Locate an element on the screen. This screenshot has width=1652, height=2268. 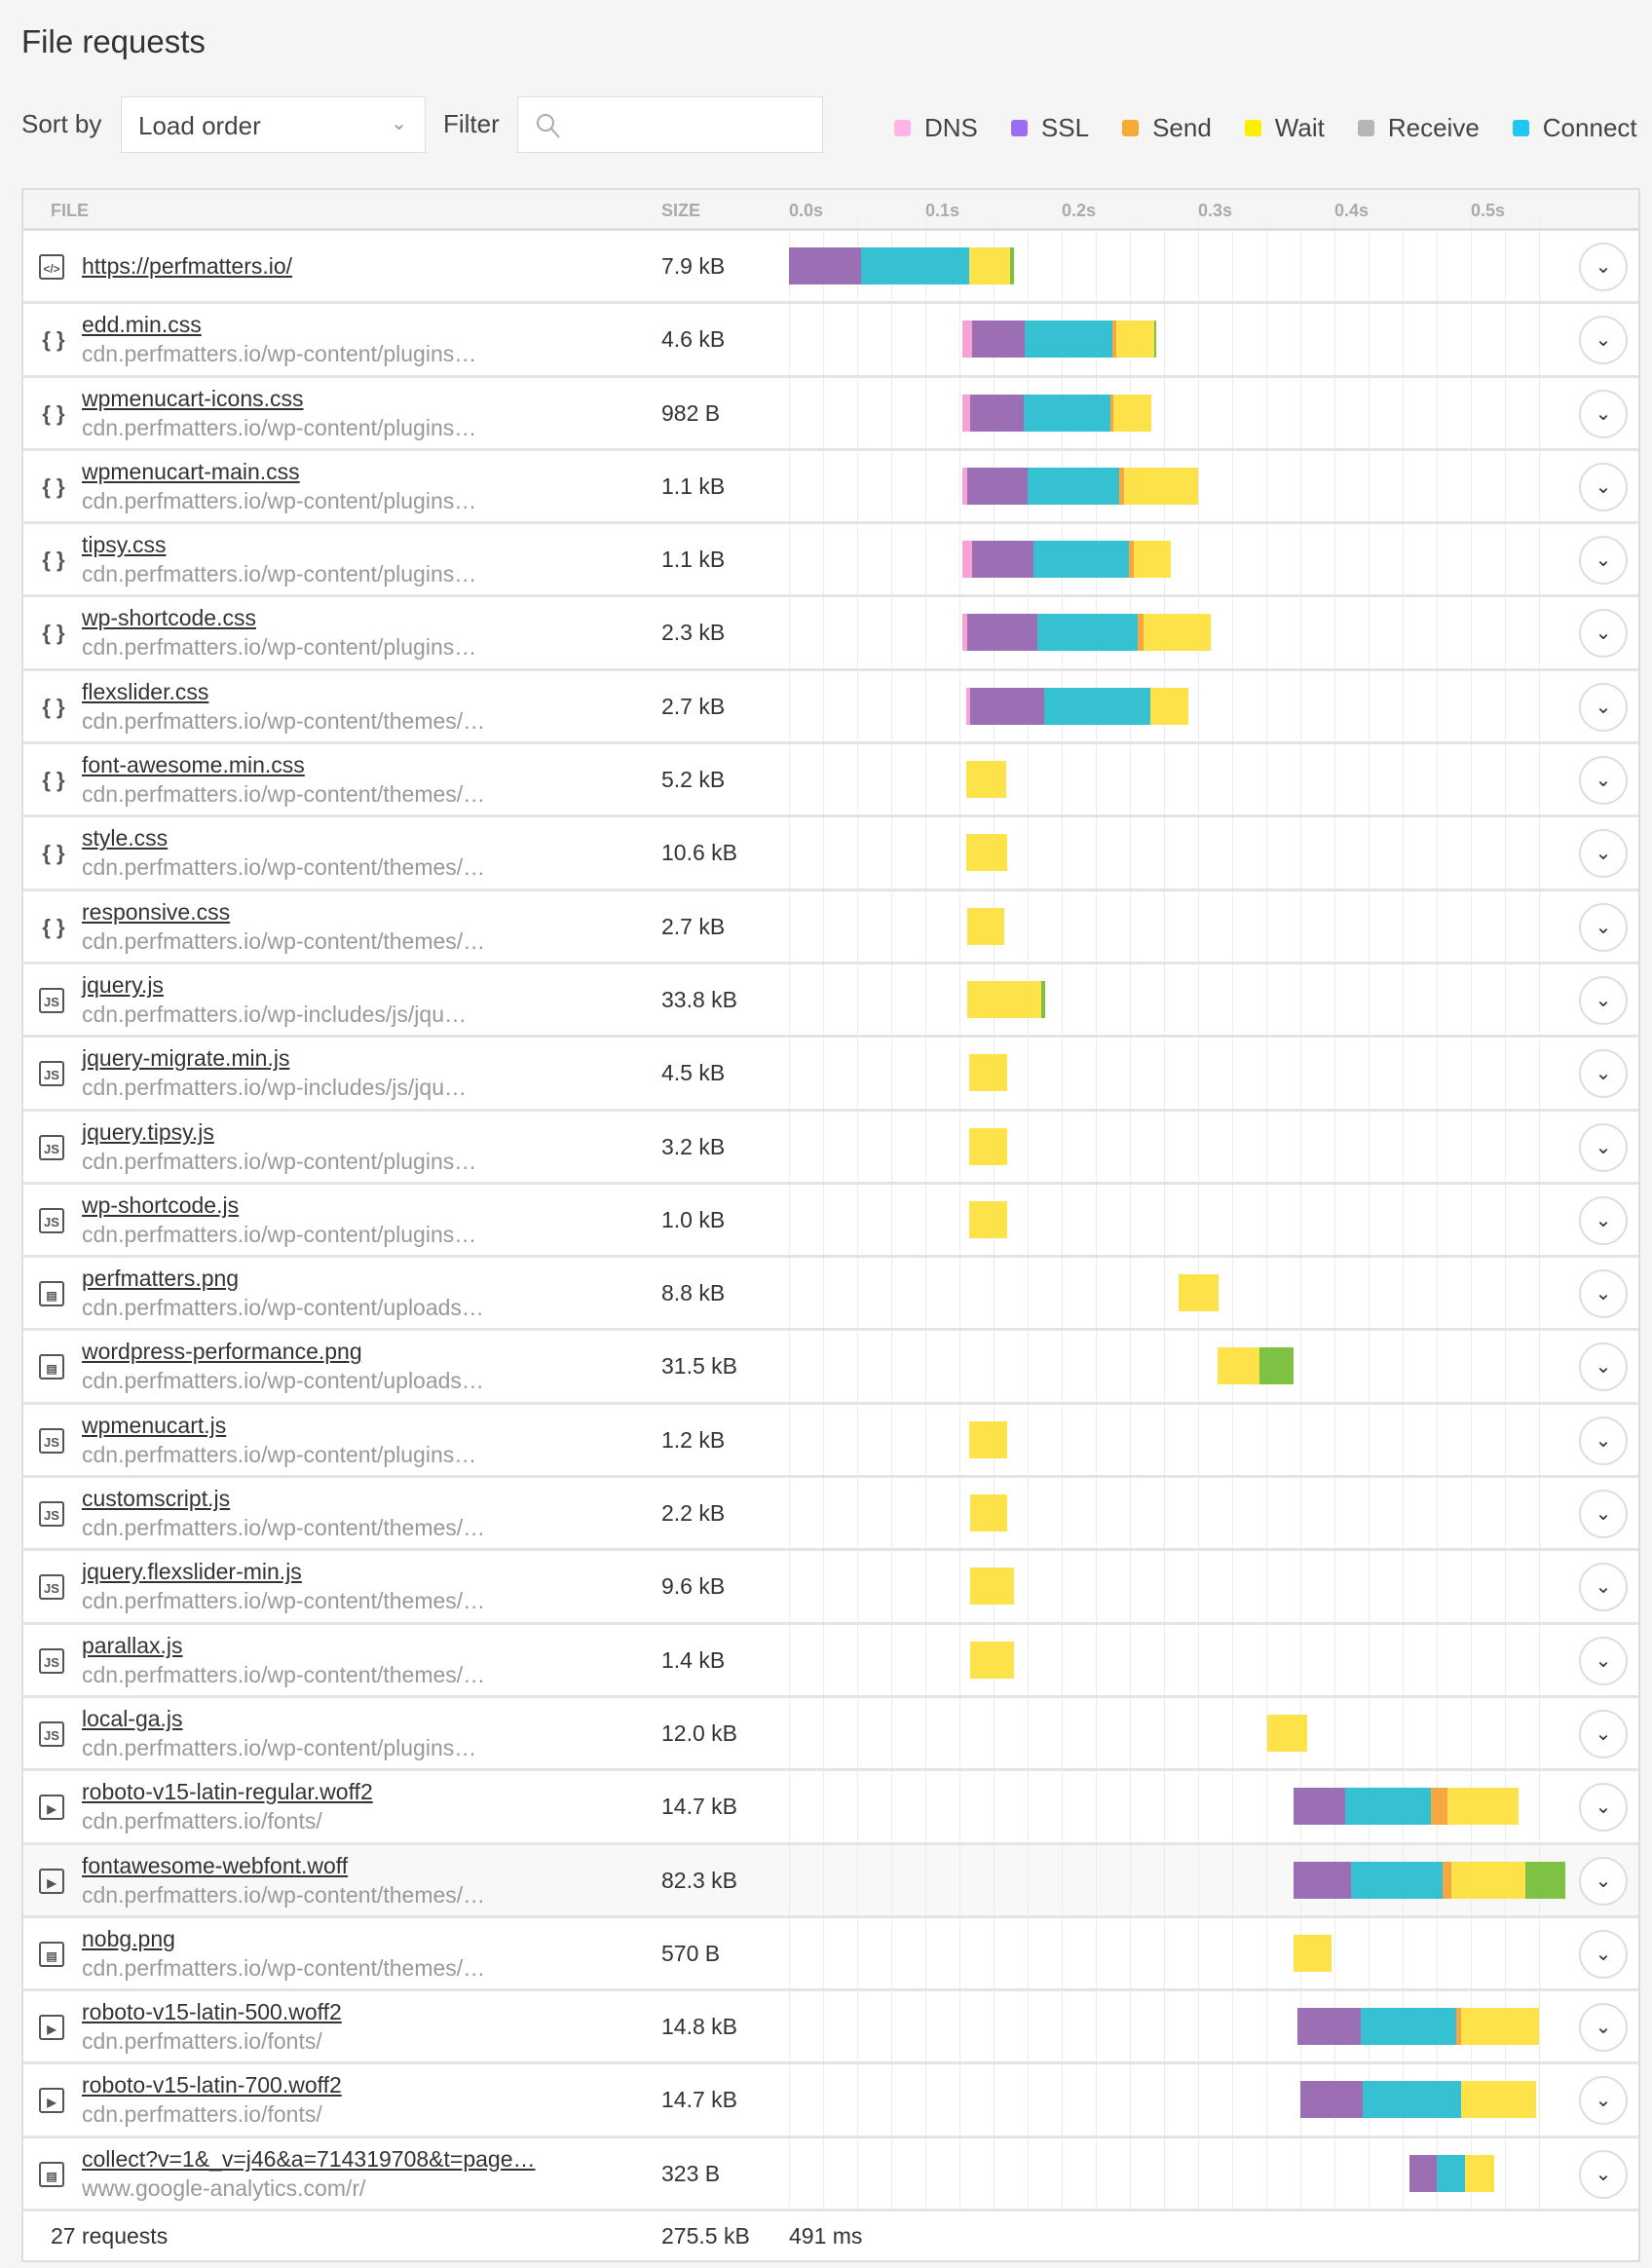
file-link: customscript.js is located at coordinates (156, 1499).